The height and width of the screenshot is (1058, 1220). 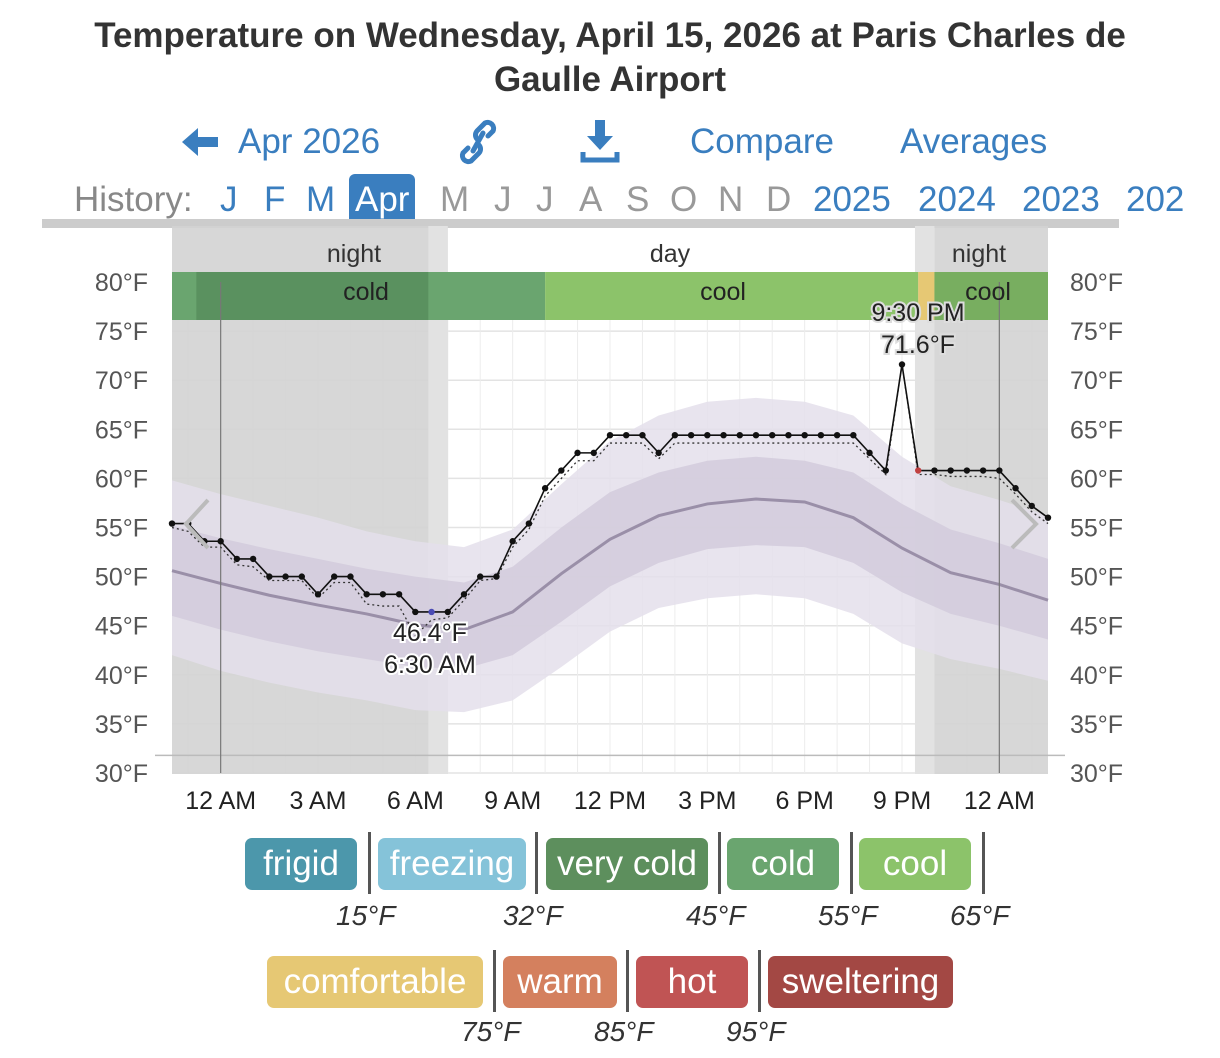 I want to click on history-month-sep: S, so click(x=638, y=199).